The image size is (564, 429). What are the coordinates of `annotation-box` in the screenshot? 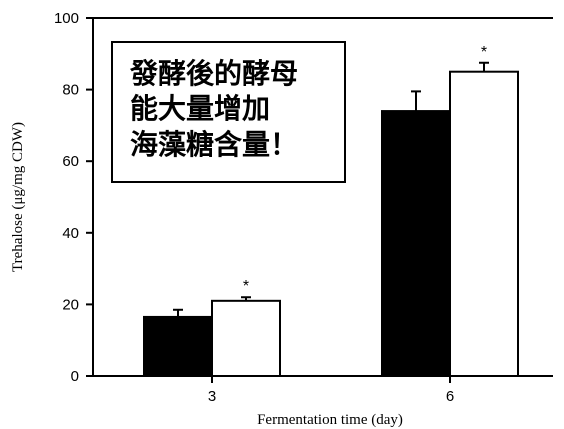 It's located at (228, 112).